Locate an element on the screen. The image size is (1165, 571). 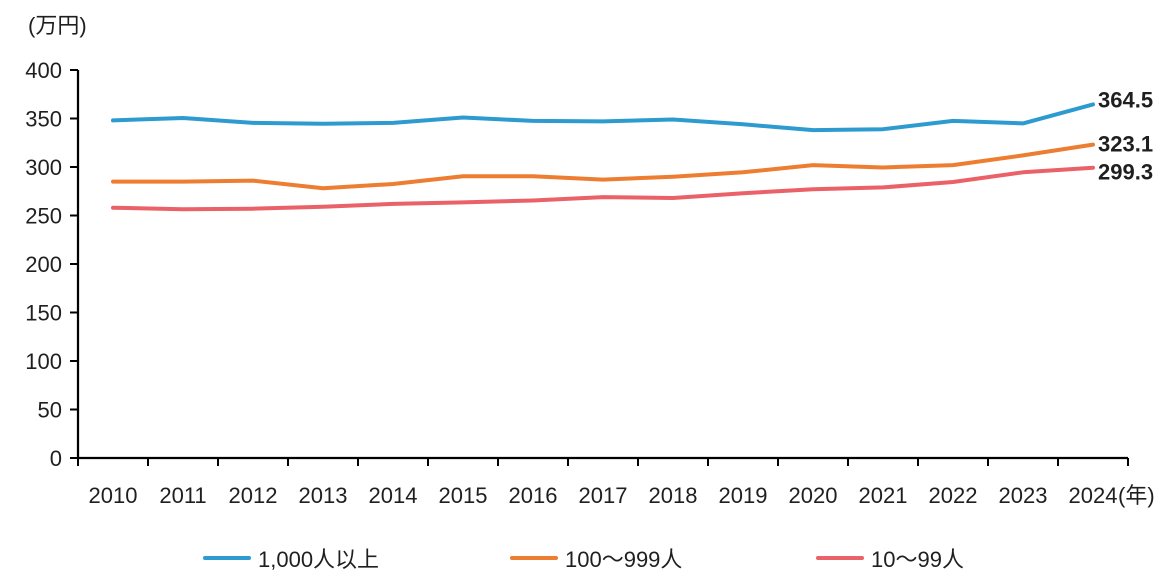
legend-line-sample-100to999-icon is located at coordinates (534, 557).